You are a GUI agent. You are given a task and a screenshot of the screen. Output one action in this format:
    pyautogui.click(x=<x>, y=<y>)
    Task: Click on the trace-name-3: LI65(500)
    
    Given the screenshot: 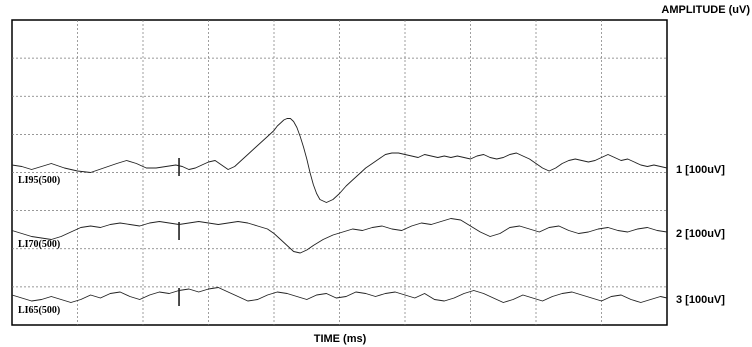 What is the action you would take?
    pyautogui.click(x=39, y=310)
    